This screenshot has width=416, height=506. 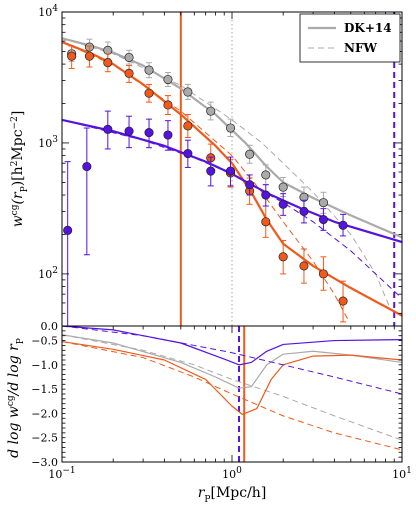 I want to click on top-ytick-label-1-part: 10, so click(x=45, y=143).